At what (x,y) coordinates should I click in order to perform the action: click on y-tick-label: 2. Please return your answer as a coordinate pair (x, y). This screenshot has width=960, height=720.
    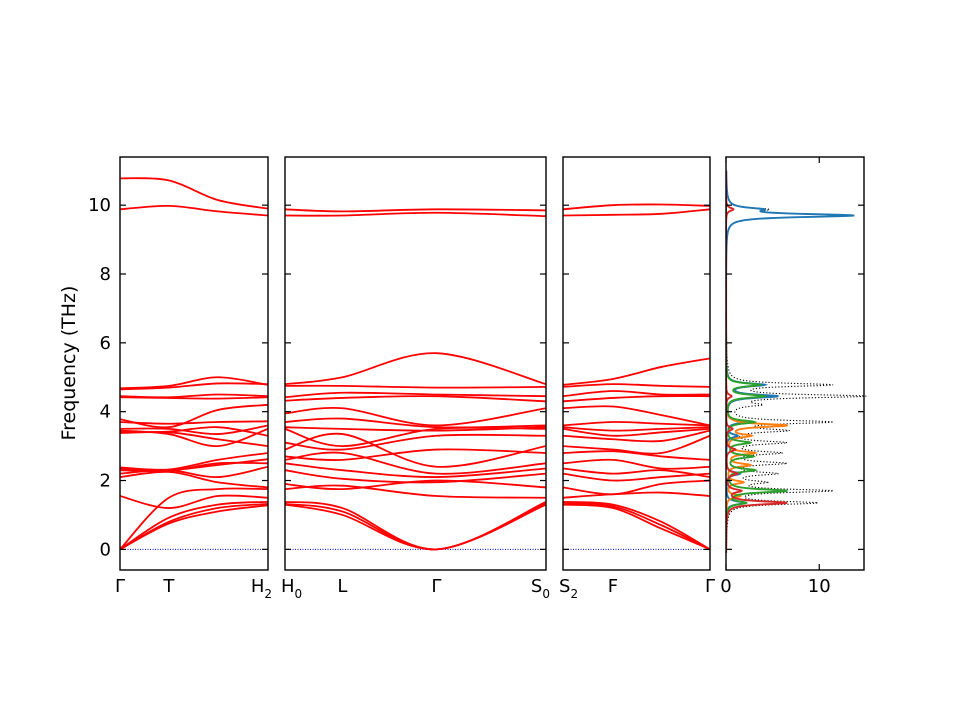
    Looking at the image, I should click on (105, 481).